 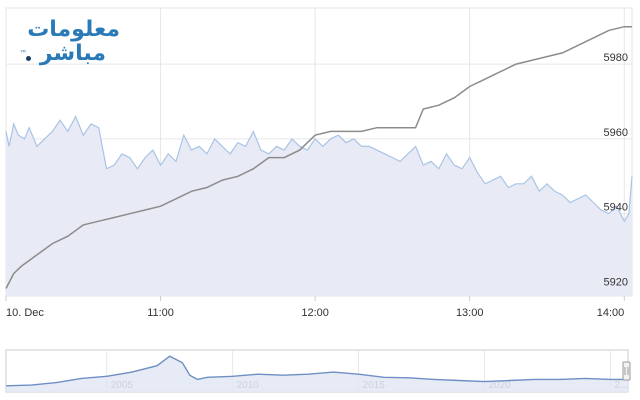 I want to click on brand-logo: معلومات مباشر ™, so click(x=70, y=45).